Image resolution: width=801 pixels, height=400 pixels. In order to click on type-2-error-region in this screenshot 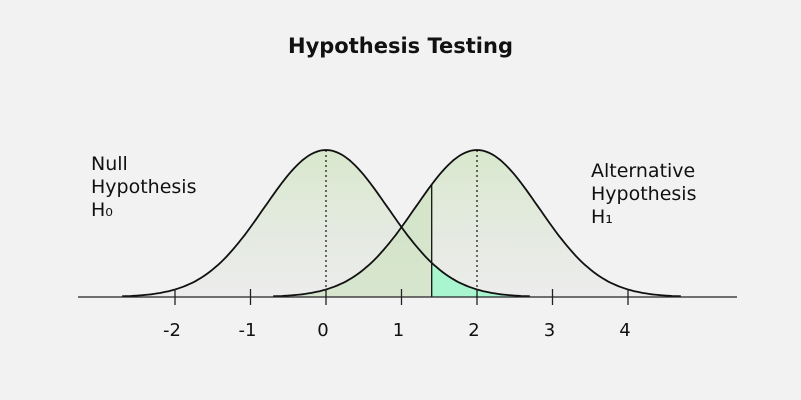, I will do `click(352, 240)`.